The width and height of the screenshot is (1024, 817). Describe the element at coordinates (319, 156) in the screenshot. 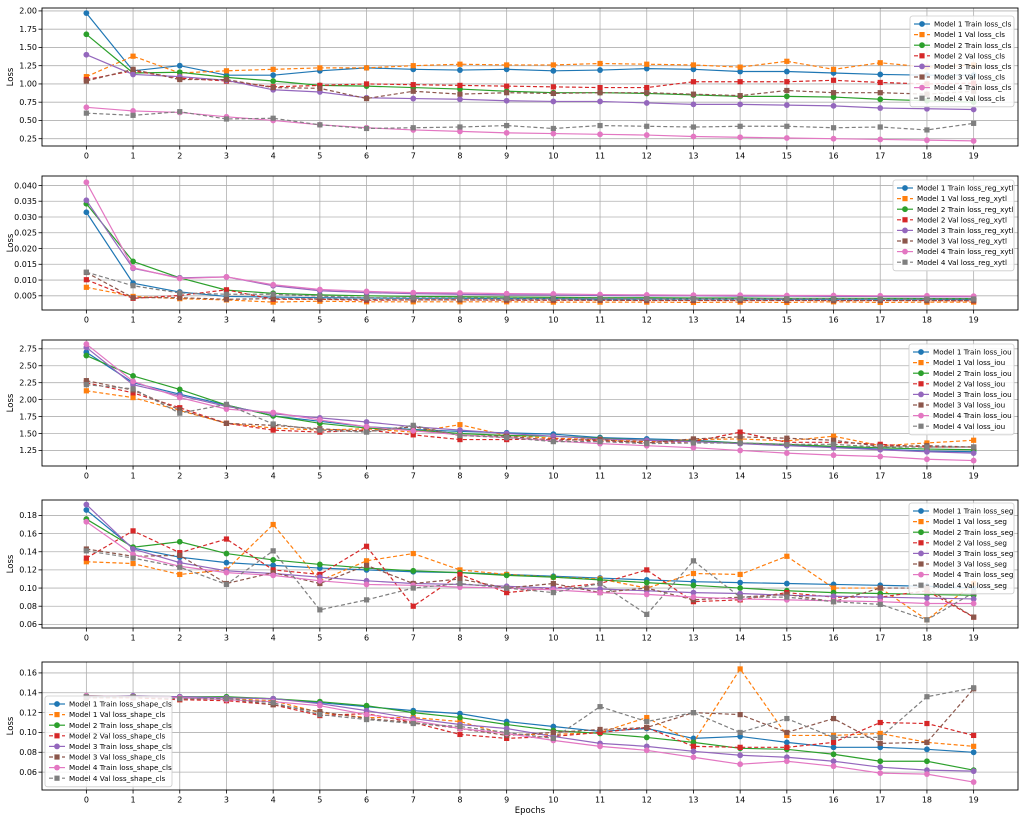

I see `x-tick-label: 5` at that location.